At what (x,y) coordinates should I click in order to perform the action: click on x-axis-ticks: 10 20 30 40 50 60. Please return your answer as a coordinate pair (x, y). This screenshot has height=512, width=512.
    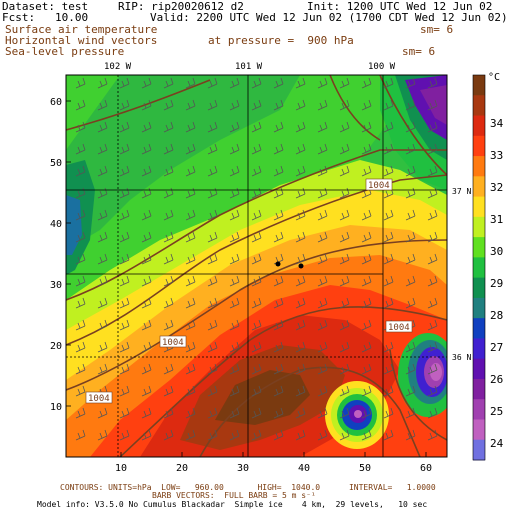
    Looking at the image, I should click on (273, 468).